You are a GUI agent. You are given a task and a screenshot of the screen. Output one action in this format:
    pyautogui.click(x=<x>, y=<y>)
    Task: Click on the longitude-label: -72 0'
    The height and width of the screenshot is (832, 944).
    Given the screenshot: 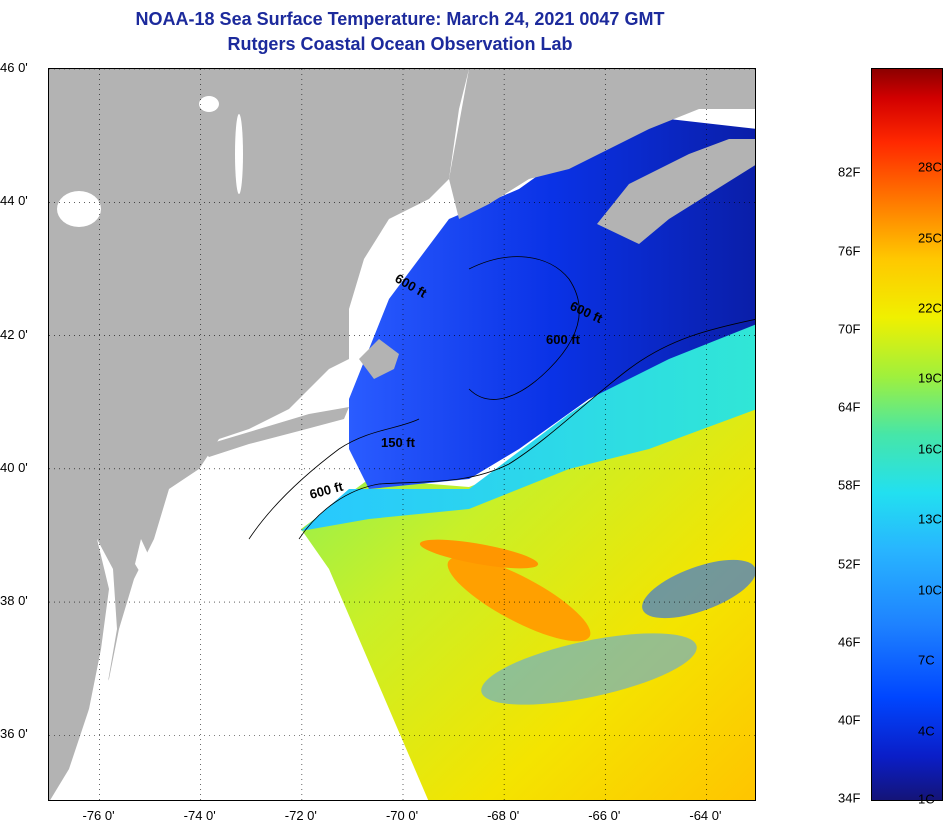 What is the action you would take?
    pyautogui.click(x=300, y=815)
    